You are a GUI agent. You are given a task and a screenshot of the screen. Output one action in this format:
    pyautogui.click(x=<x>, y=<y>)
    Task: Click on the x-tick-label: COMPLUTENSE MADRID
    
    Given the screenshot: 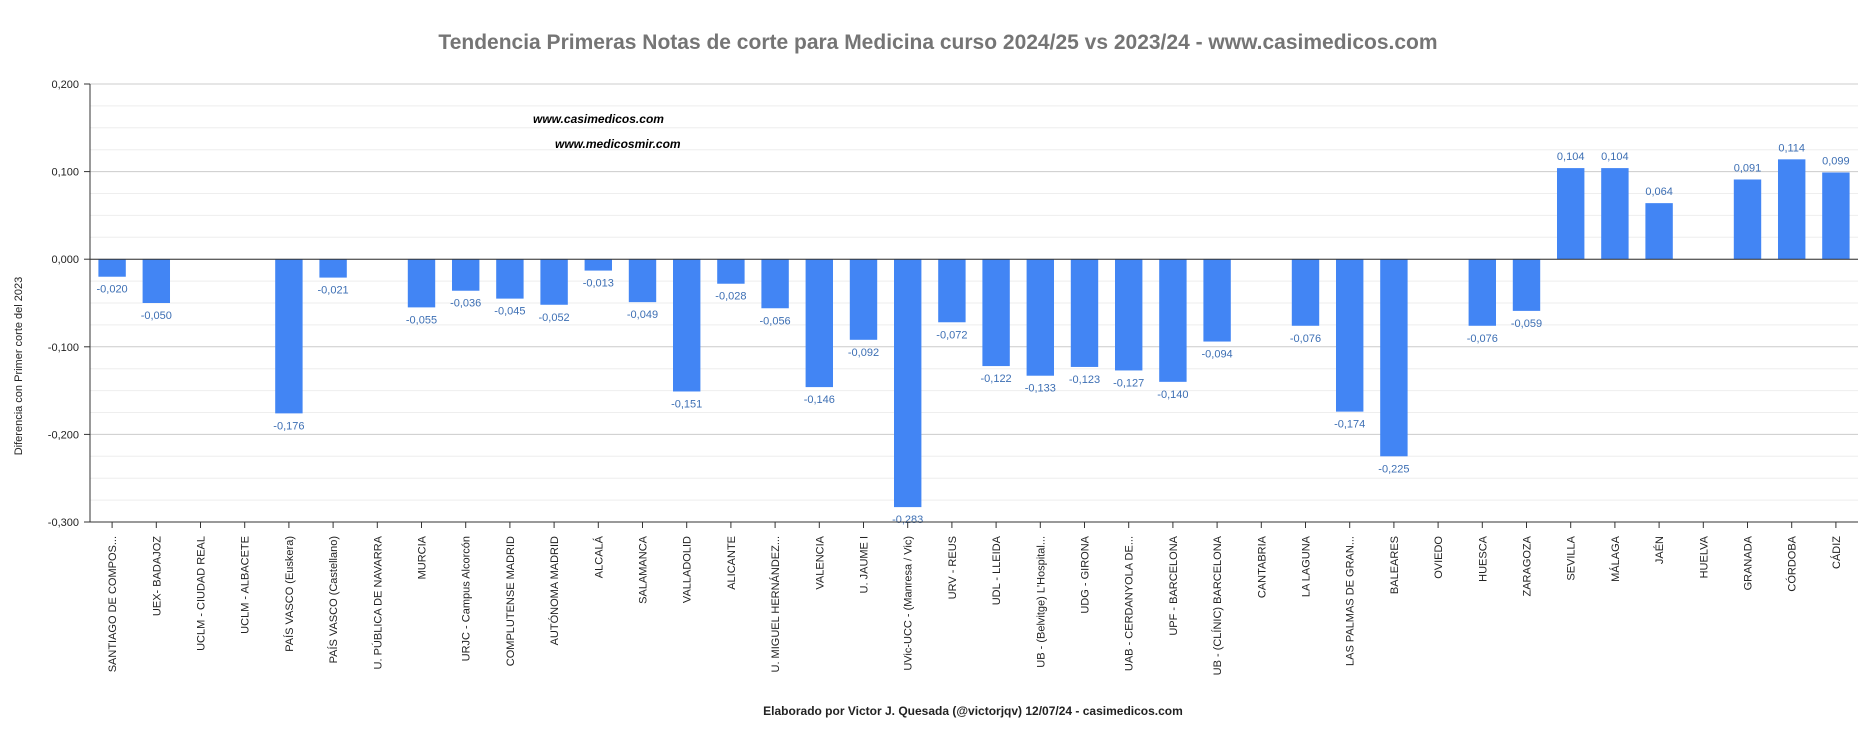 What is the action you would take?
    pyautogui.click(x=511, y=601)
    